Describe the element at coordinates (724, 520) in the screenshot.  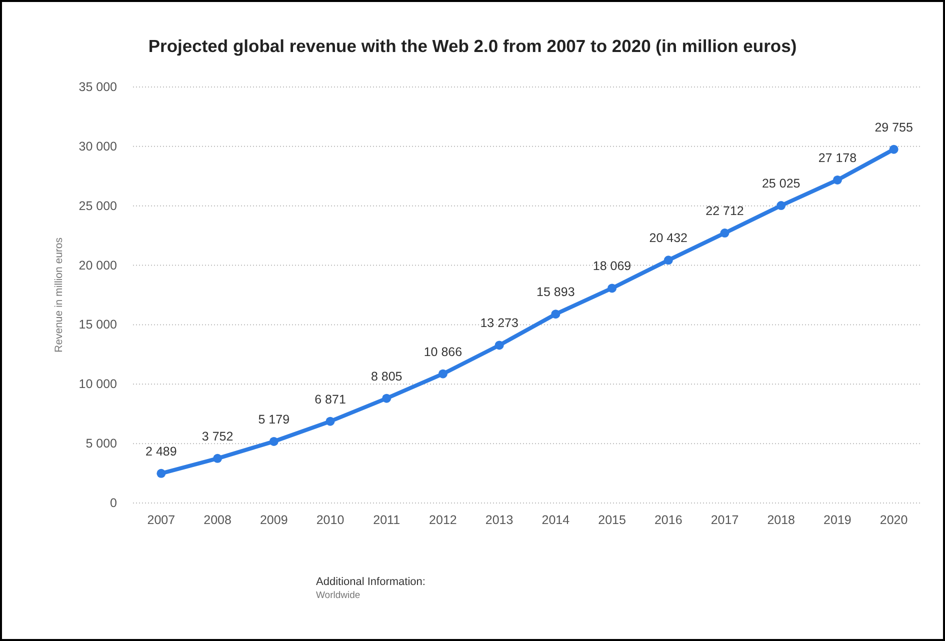
I see `x-tick-label: 2017` at that location.